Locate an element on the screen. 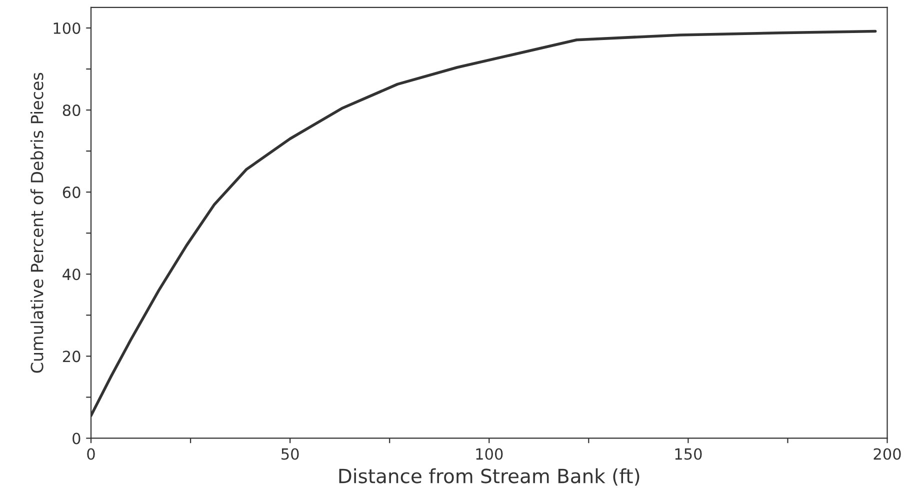 The width and height of the screenshot is (910, 498). x-tick-label: 0 is located at coordinates (91, 454).